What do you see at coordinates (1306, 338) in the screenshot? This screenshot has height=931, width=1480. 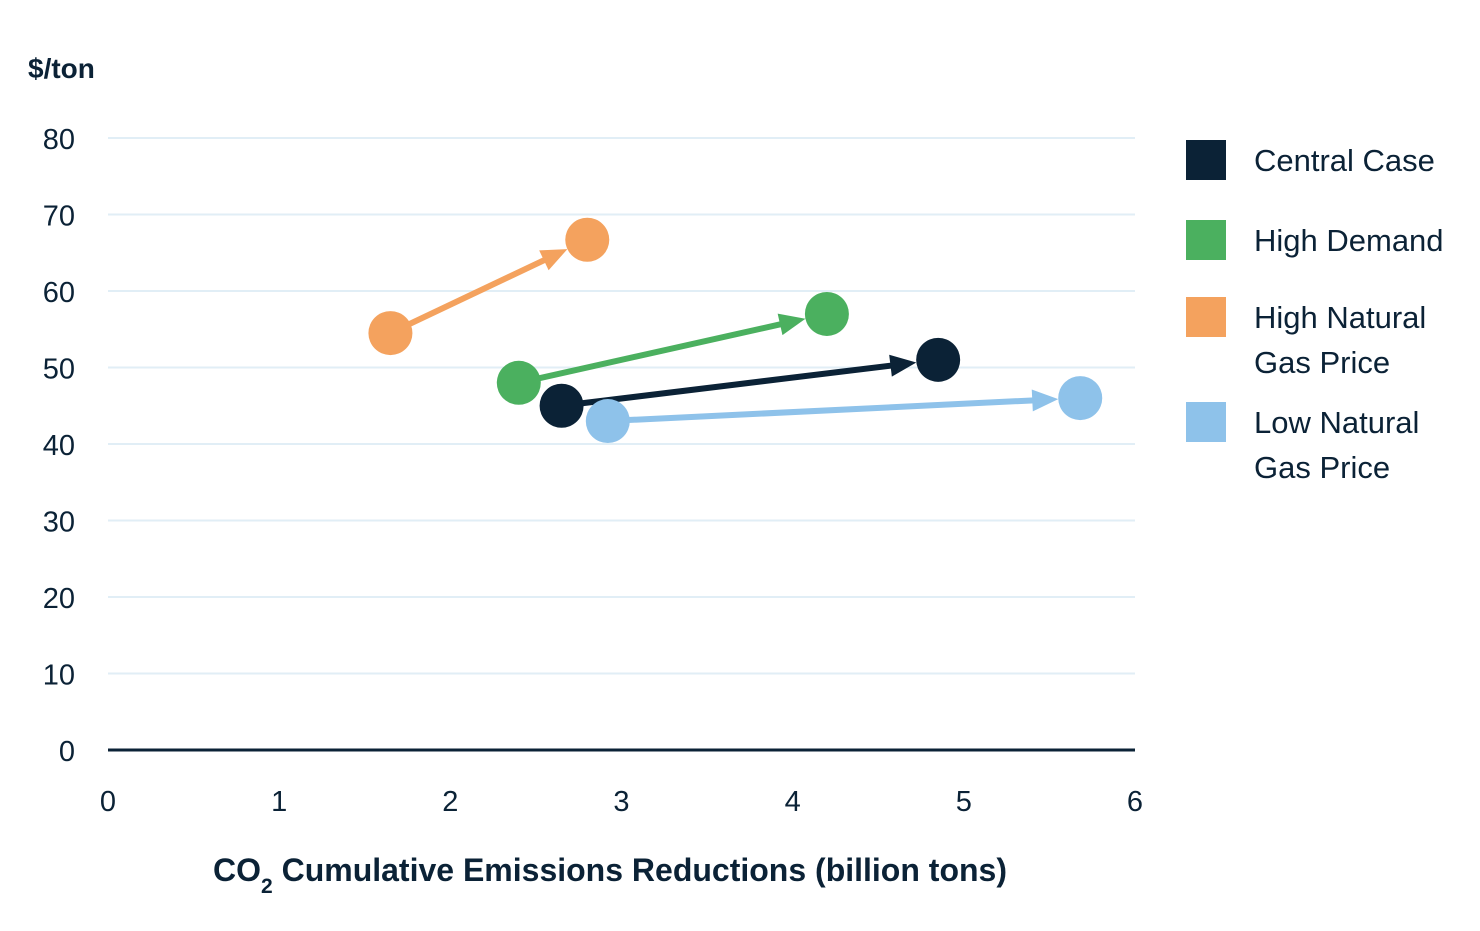 I see `legend-item: High Natural Gas Price` at bounding box center [1306, 338].